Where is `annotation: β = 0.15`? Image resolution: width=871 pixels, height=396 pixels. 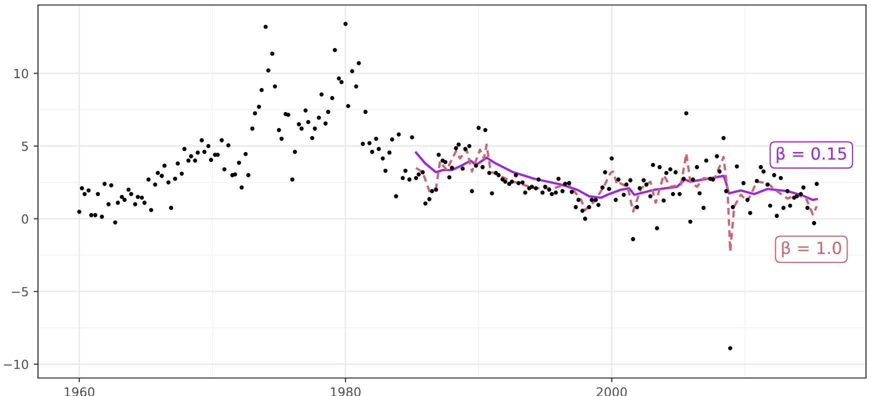
annotation: β = 0.15 is located at coordinates (811, 155).